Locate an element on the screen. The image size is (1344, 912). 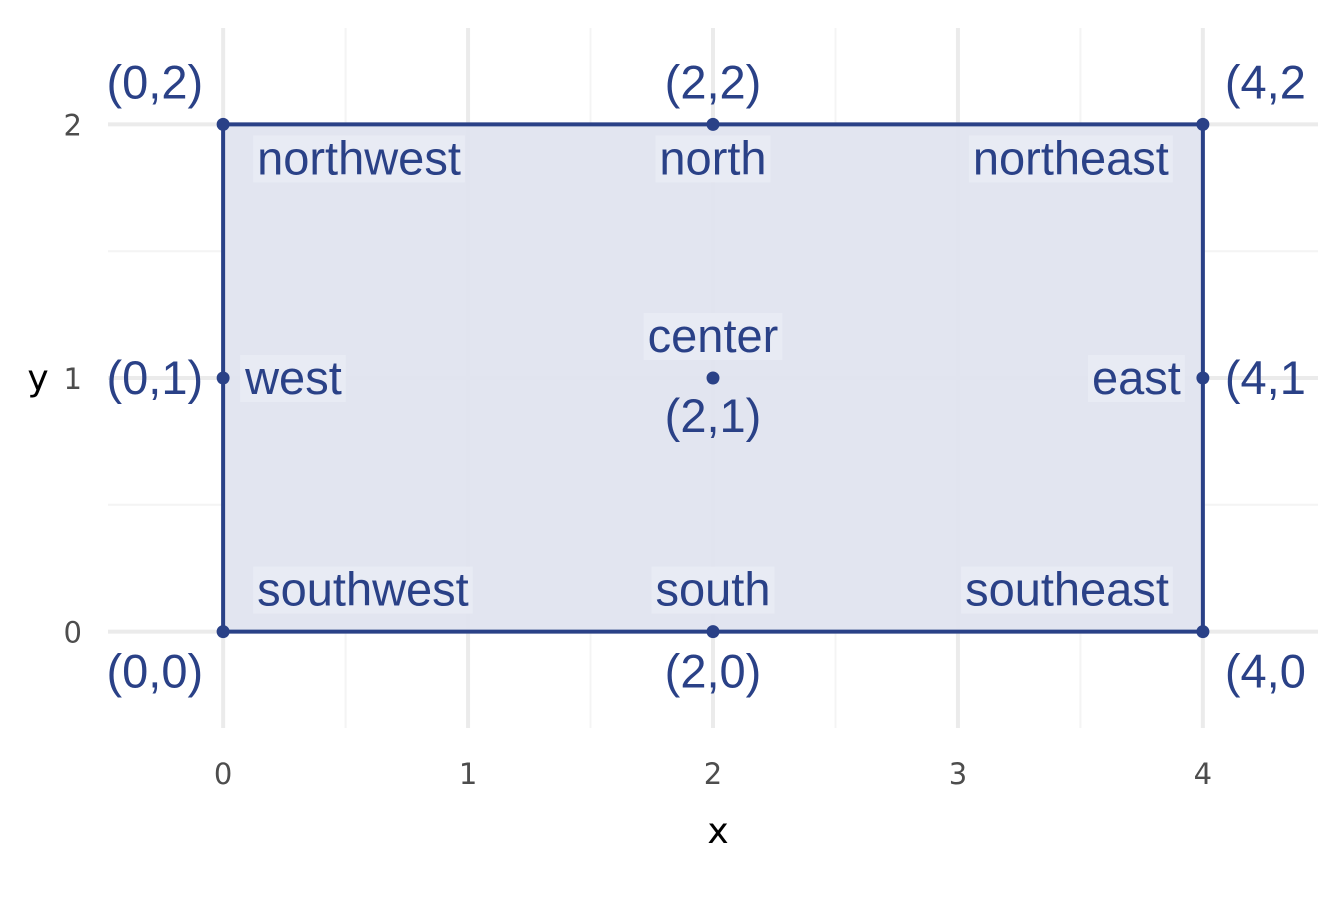
region-label-center: center is located at coordinates (713, 335).